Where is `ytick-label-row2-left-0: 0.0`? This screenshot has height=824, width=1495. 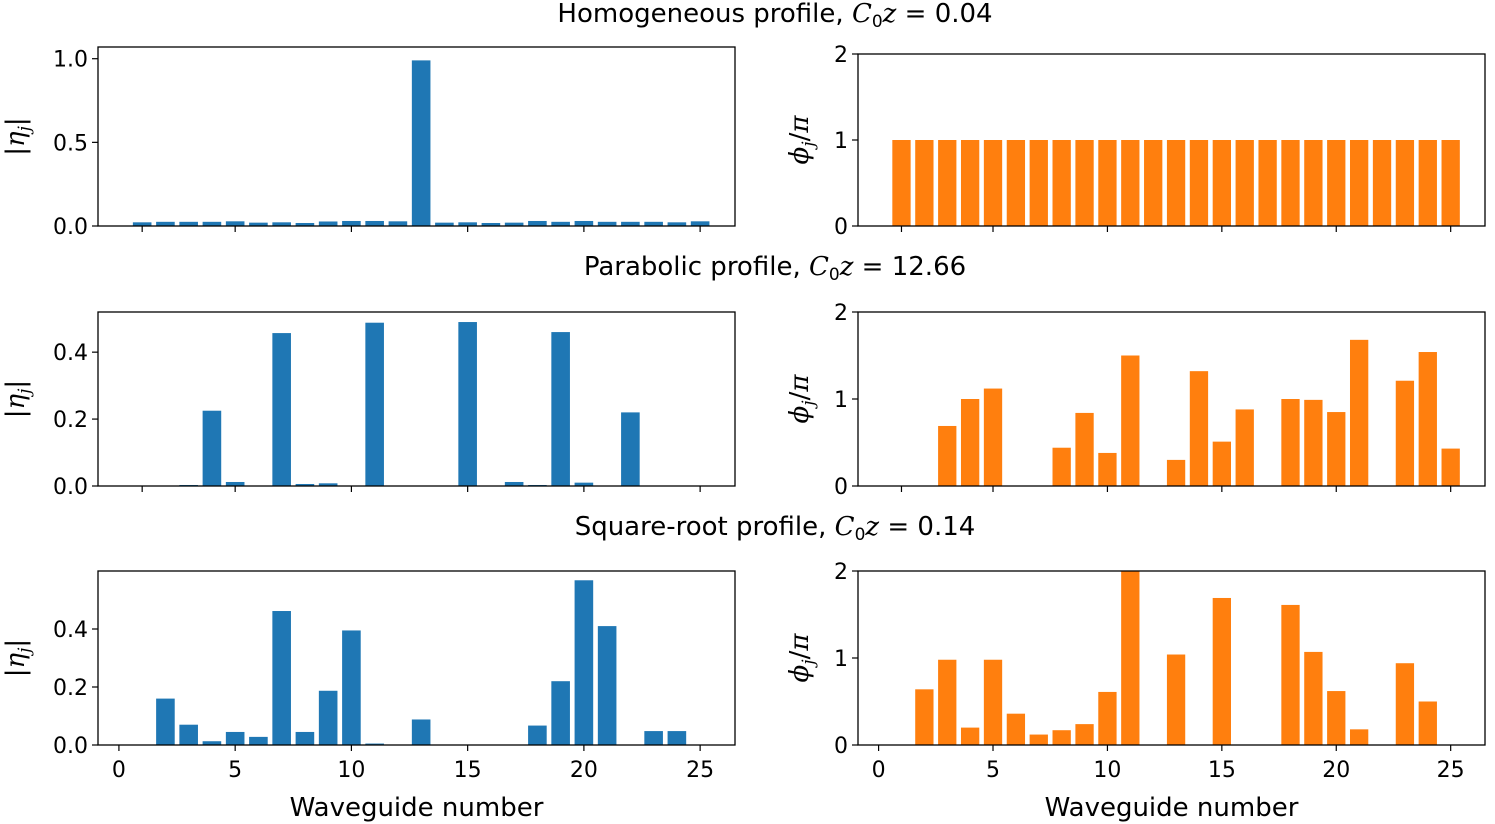 ytick-label-row2-left-0: 0.0 is located at coordinates (70, 487).